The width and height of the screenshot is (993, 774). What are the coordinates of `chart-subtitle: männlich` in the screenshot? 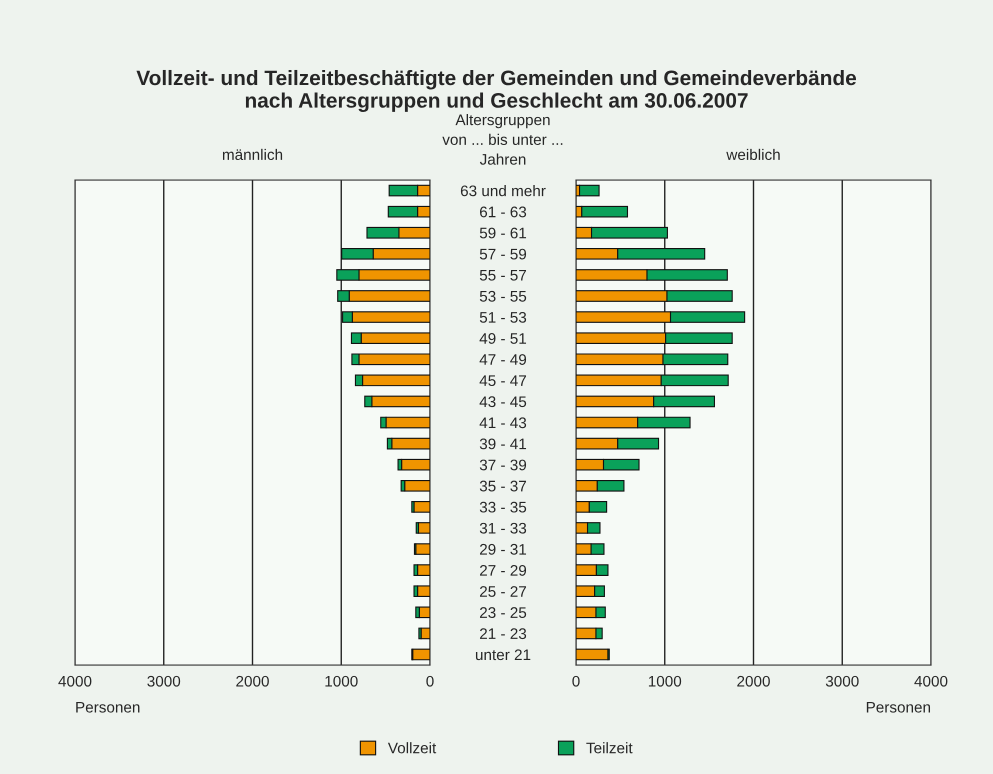 It's located at (252, 154).